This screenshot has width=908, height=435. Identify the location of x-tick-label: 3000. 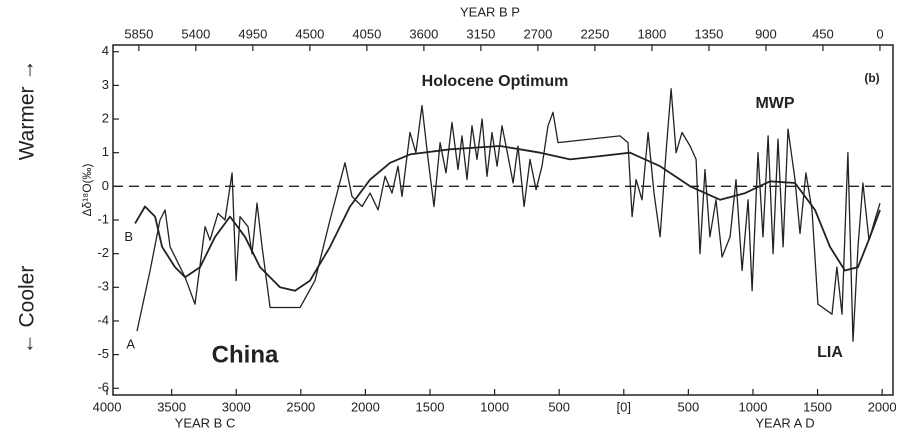
(236, 406).